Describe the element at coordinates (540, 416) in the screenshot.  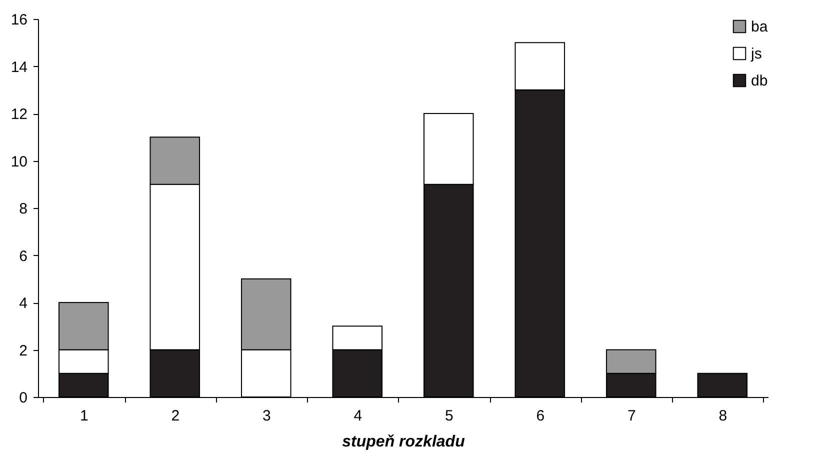
I see `x-tick-label: 6` at that location.